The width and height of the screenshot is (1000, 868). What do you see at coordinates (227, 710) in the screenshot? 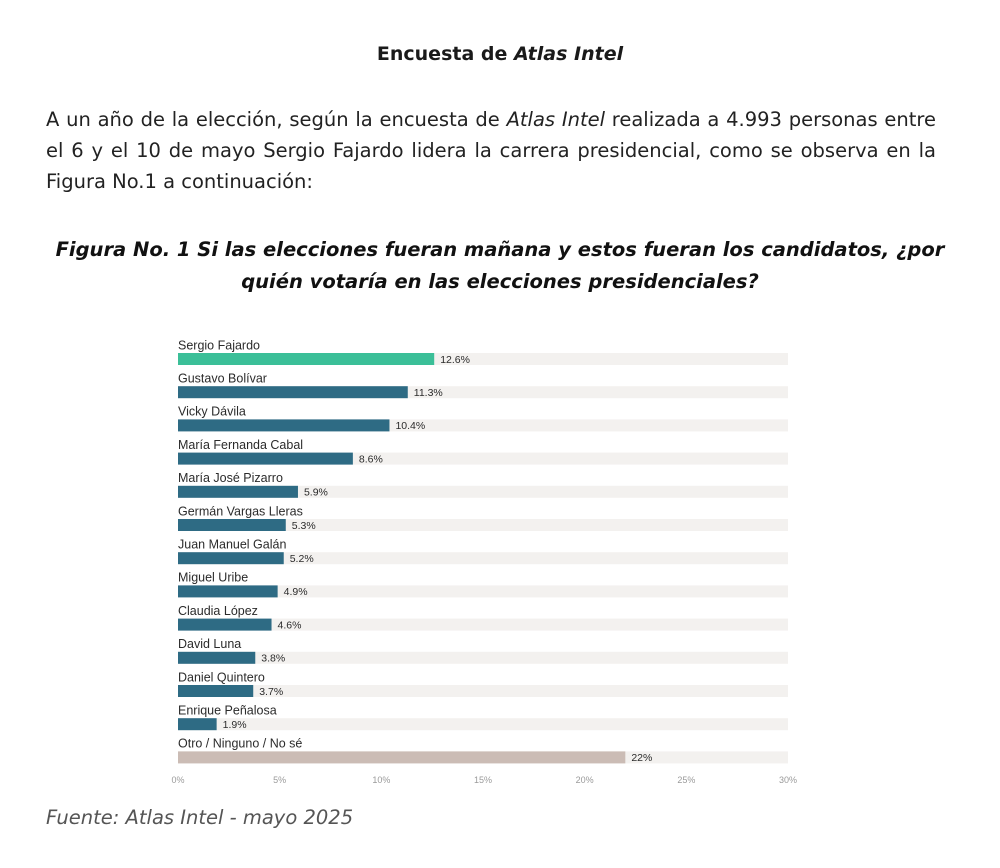
I see `category-label: Enrique Peñalosa` at bounding box center [227, 710].